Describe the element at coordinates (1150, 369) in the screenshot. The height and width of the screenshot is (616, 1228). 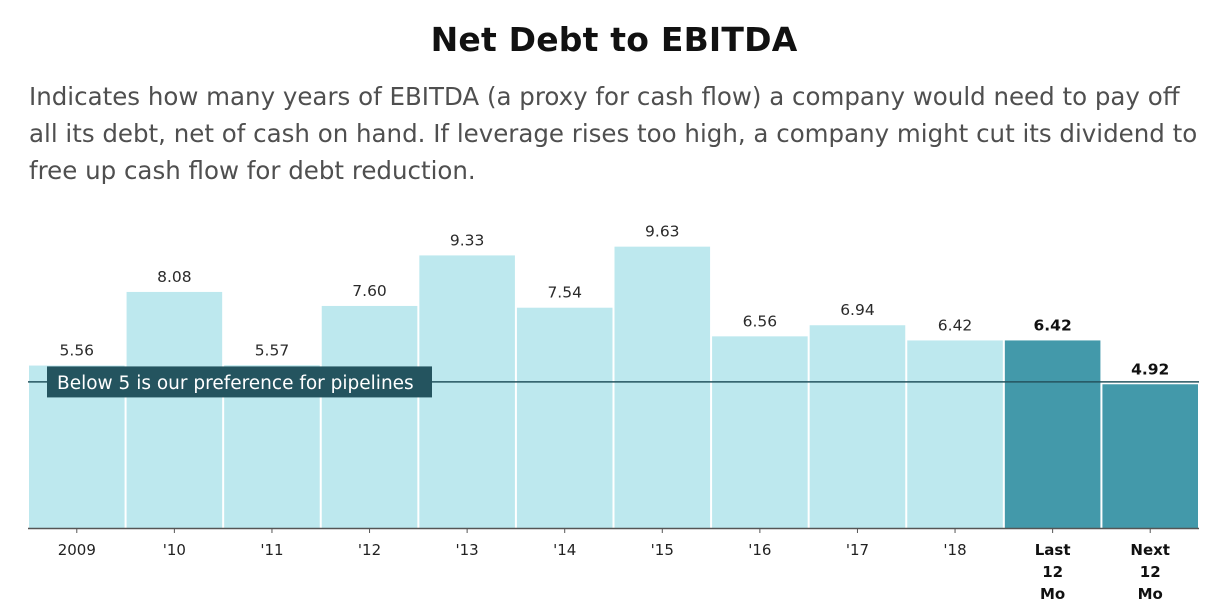
I see `bar-value-label-11: 4.92` at that location.